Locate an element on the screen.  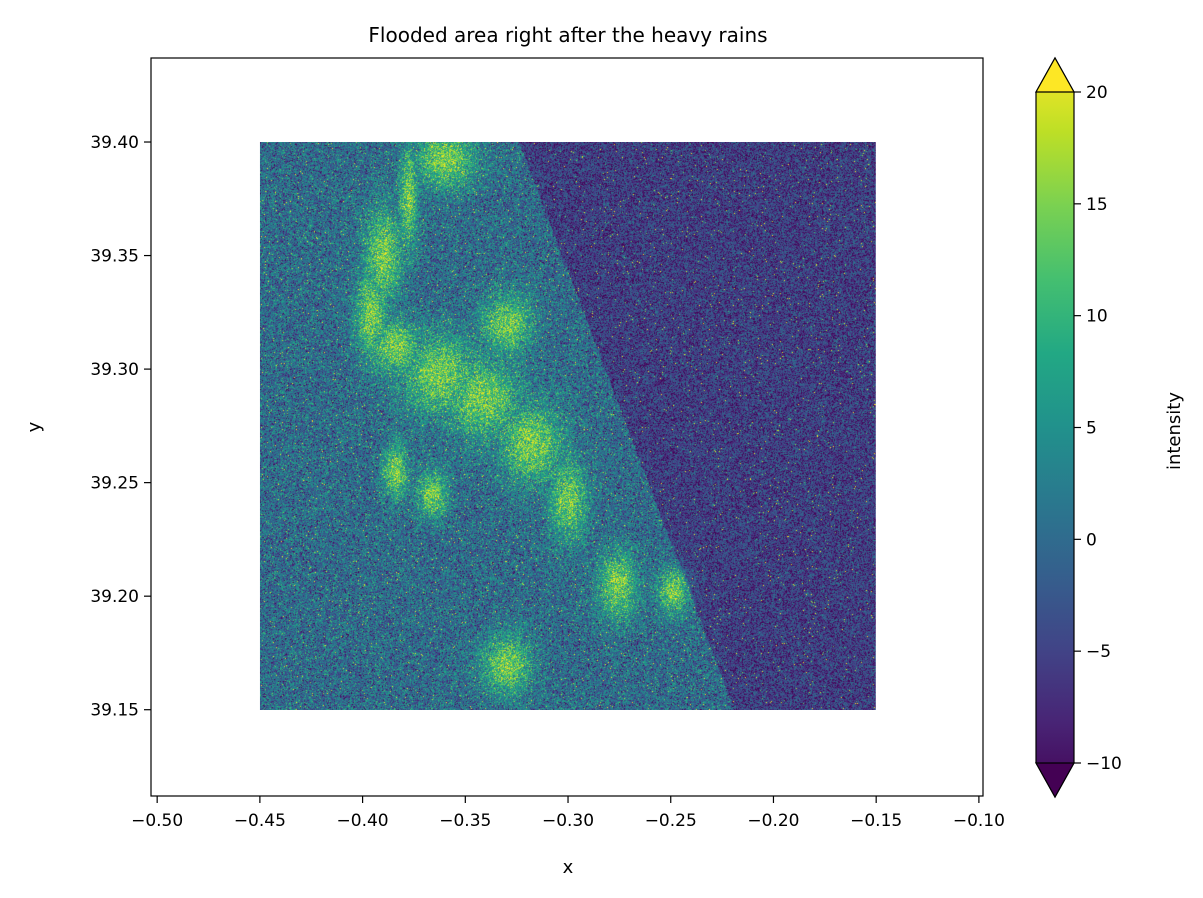
colorbar-tick-label: 5 is located at coordinates (1091, 429).